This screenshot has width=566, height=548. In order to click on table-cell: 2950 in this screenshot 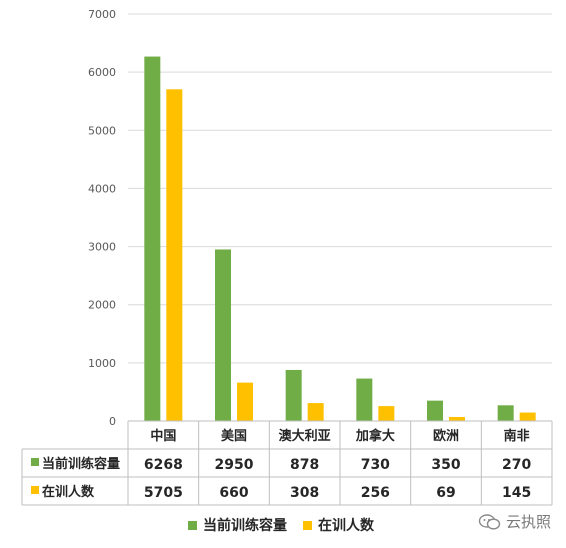, I will do `click(234, 465)`.